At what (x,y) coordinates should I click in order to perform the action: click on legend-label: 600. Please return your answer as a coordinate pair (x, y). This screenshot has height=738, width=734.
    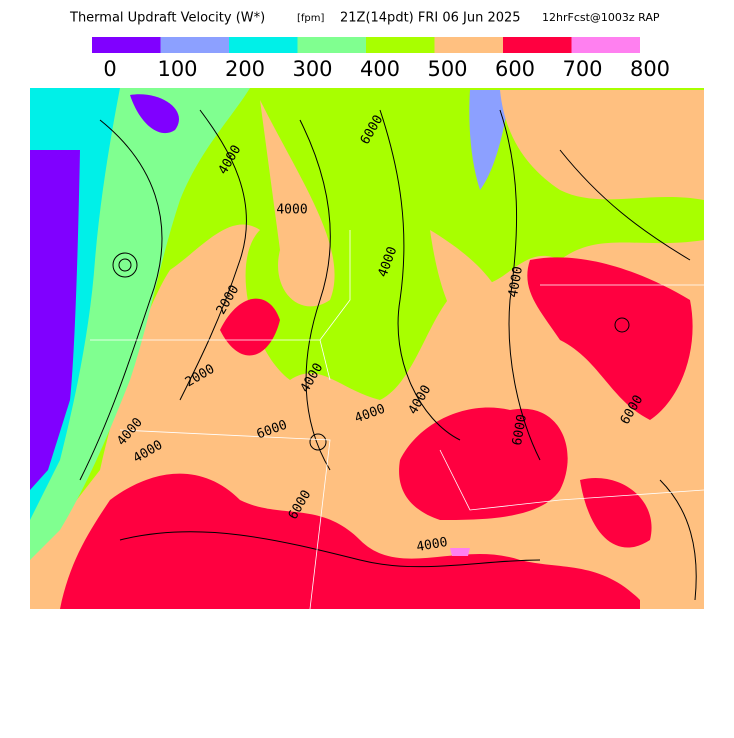
    Looking at the image, I should click on (515, 69).